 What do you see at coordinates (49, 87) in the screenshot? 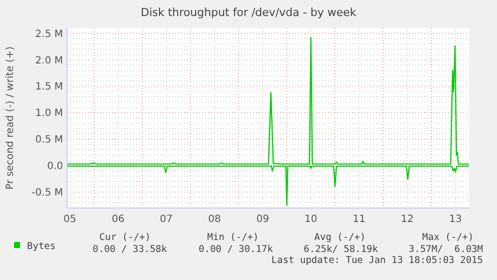
I see `y-tick-label: 1.5 M` at bounding box center [49, 87].